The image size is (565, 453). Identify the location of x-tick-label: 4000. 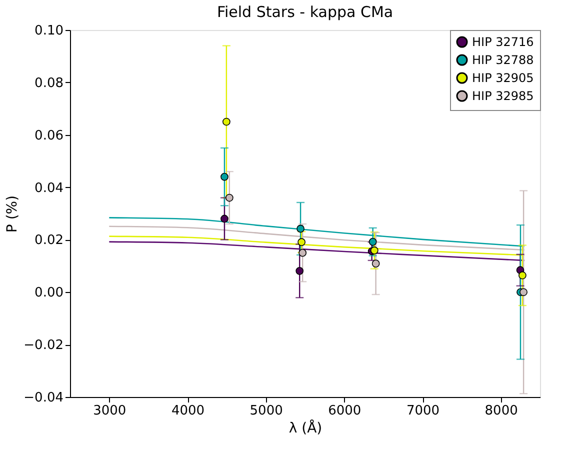
(188, 411).